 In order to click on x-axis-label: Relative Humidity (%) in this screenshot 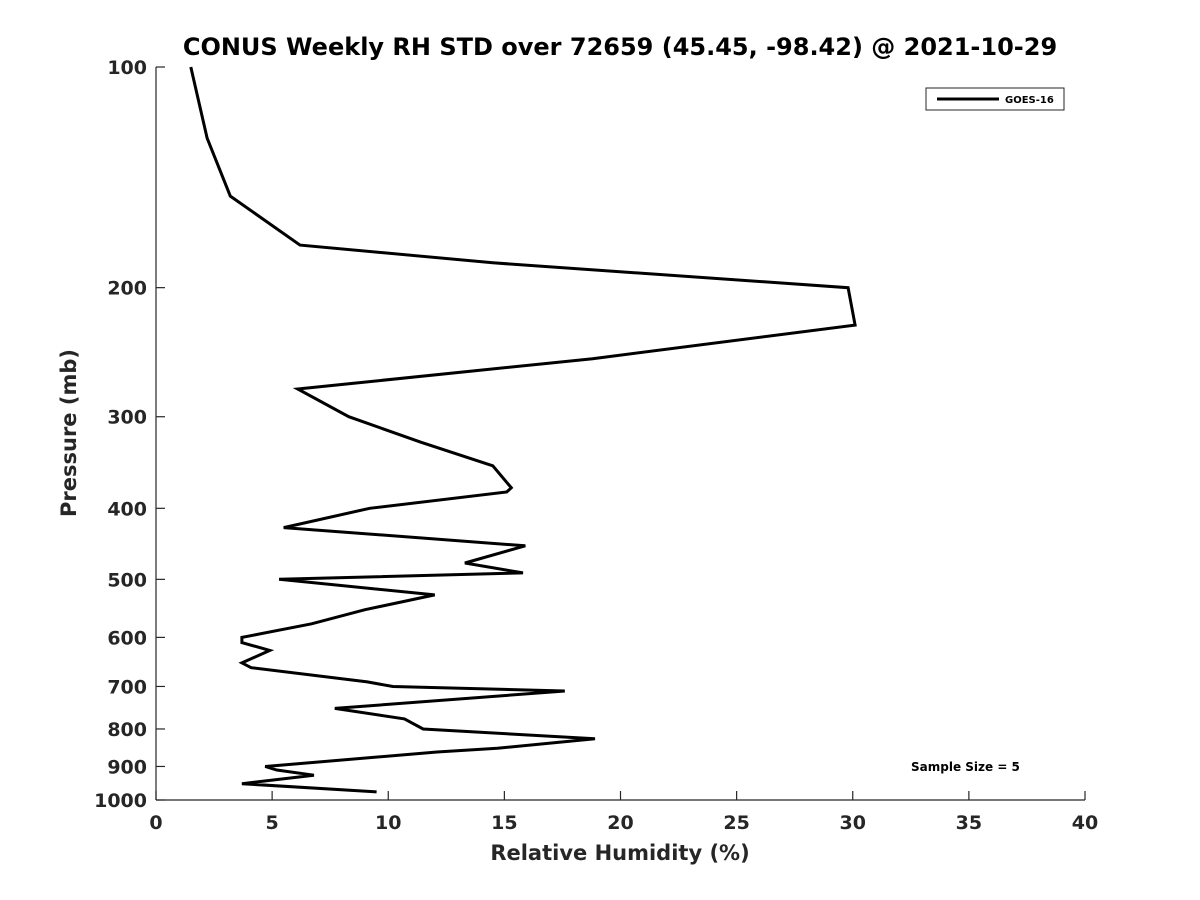, I will do `click(619, 853)`.